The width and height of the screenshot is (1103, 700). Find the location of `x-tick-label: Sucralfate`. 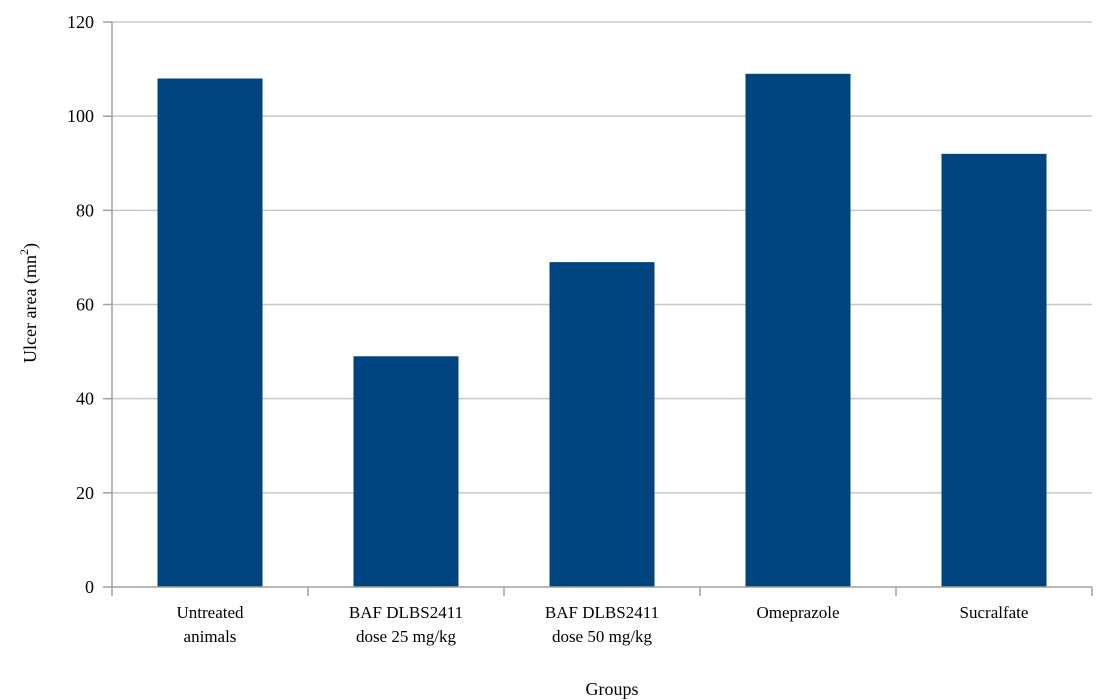

x-tick-label: Sucralfate is located at coordinates (994, 612).